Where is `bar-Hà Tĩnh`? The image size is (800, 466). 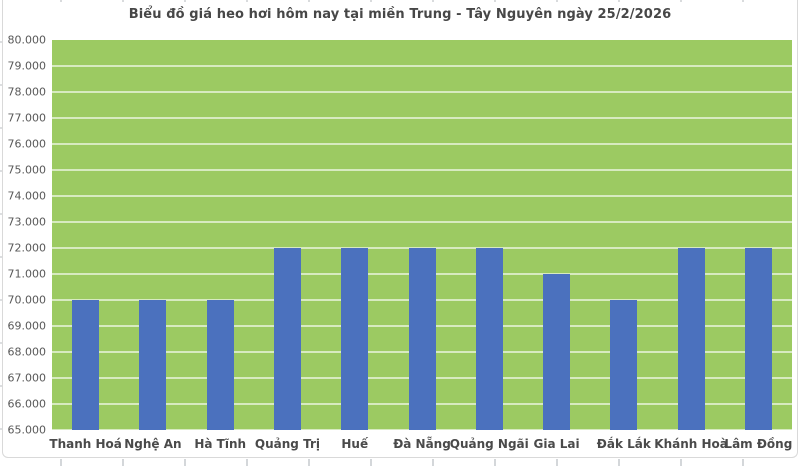 bar-Hà Tĩnh is located at coordinates (220, 365).